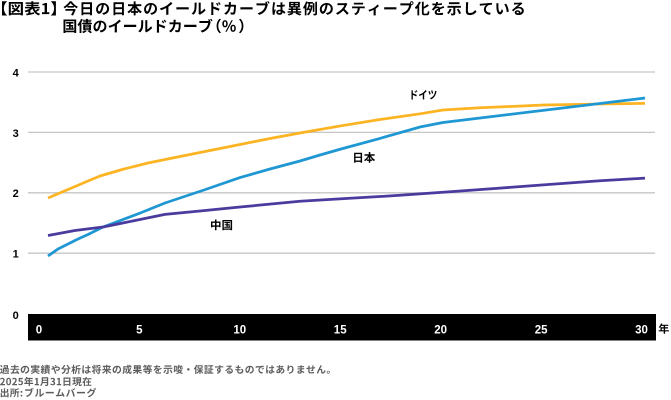 Image resolution: width=671 pixels, height=400 pixels. Describe the element at coordinates (16, 194) in the screenshot. I see `svg-text: 2` at that location.